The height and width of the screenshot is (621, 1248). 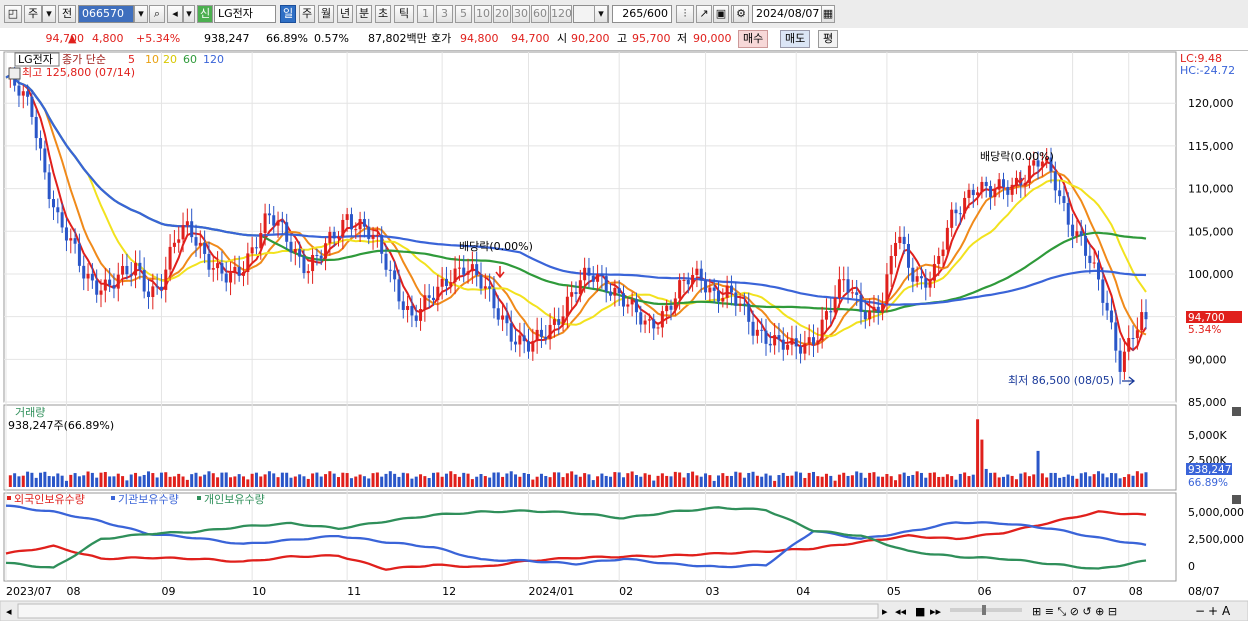 I want to click on code-dropdown-icon: ▾, so click(x=141, y=14).